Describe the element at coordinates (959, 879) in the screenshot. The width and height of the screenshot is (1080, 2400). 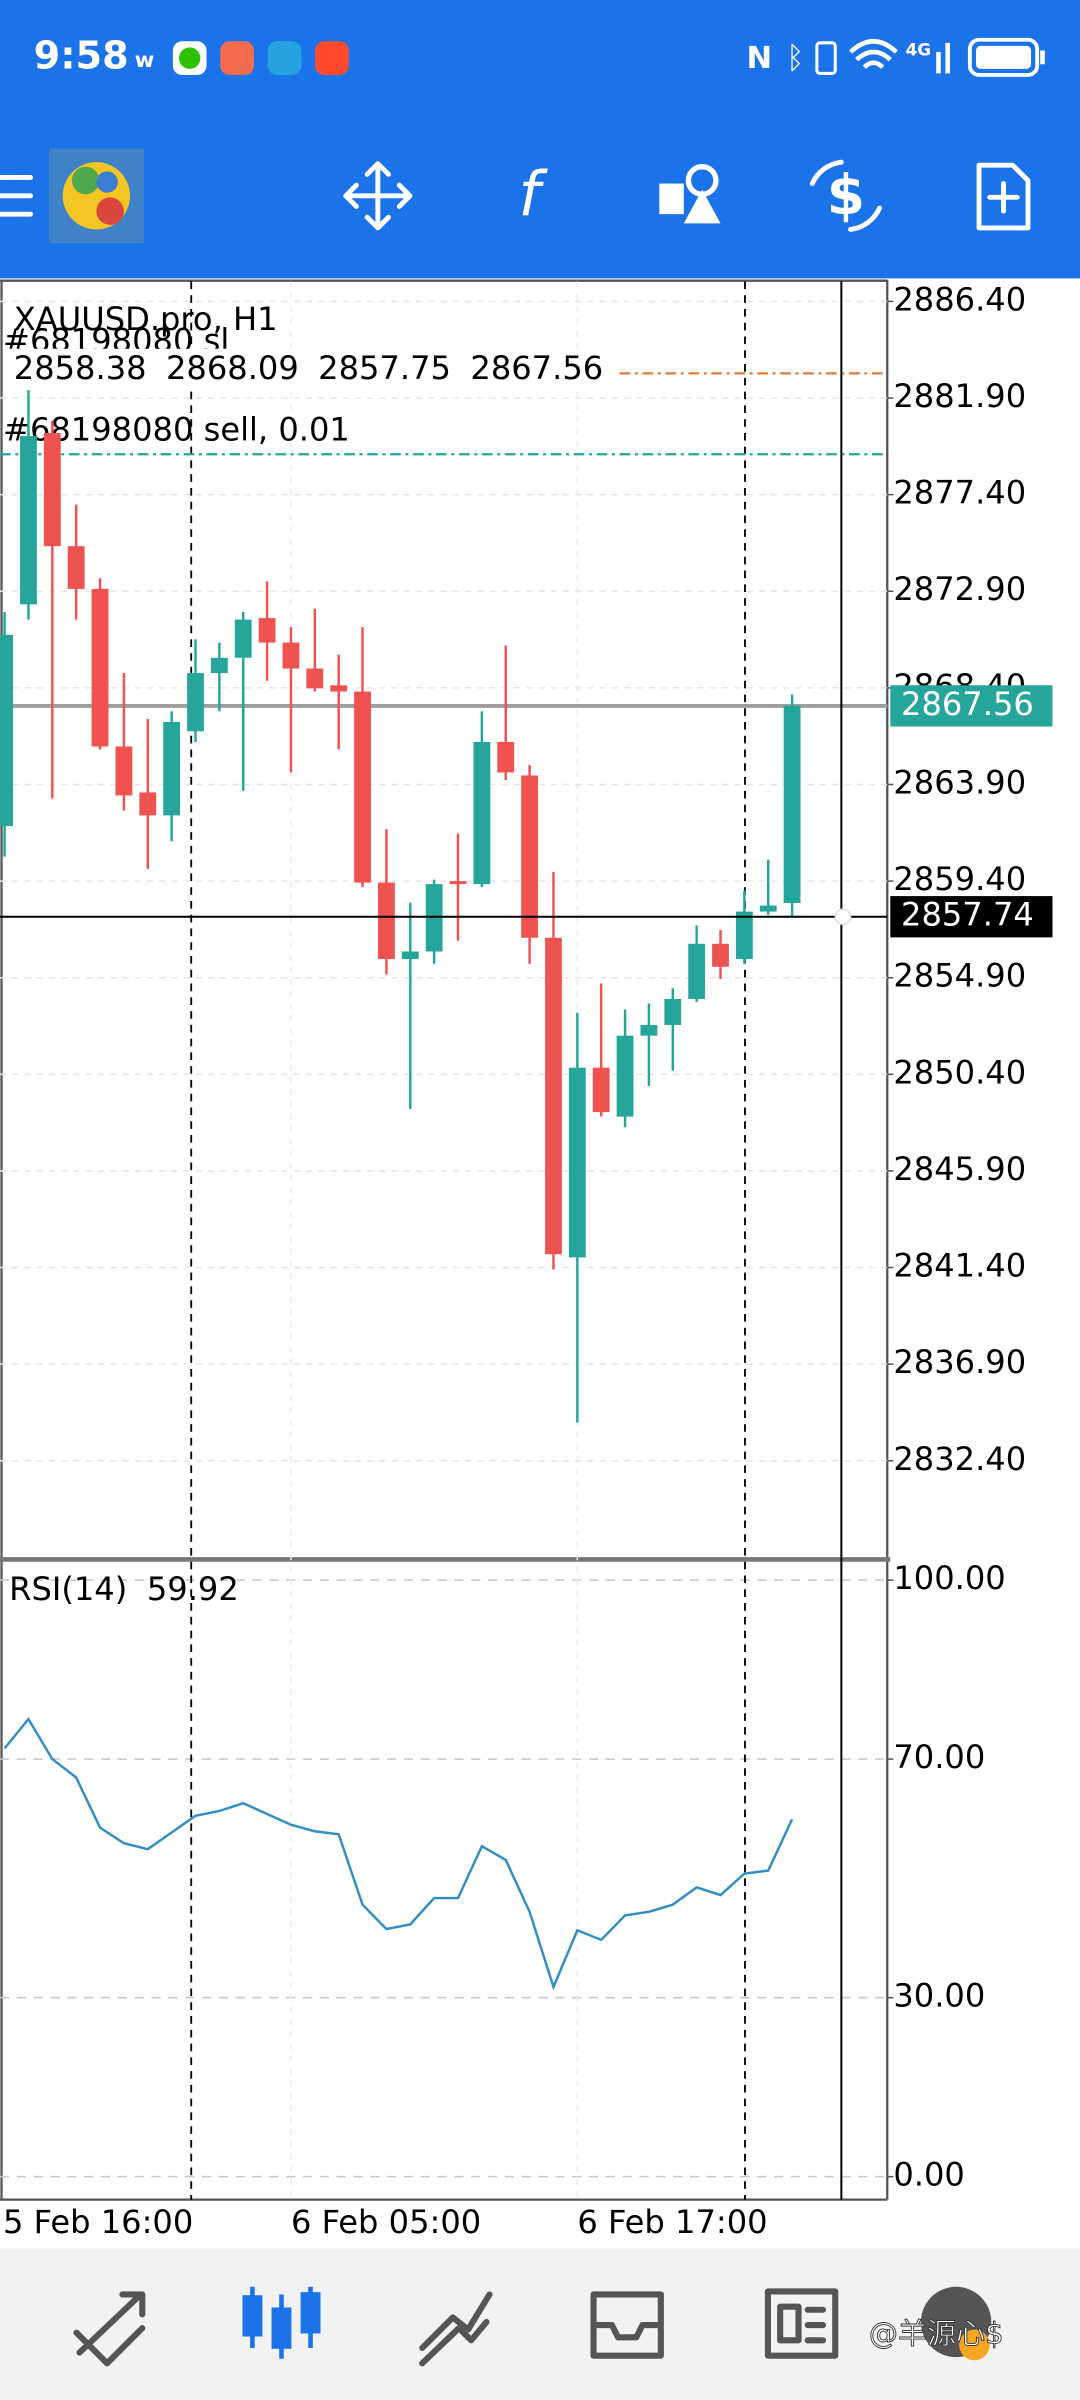
I see `y-tick-label: 2859.40` at that location.